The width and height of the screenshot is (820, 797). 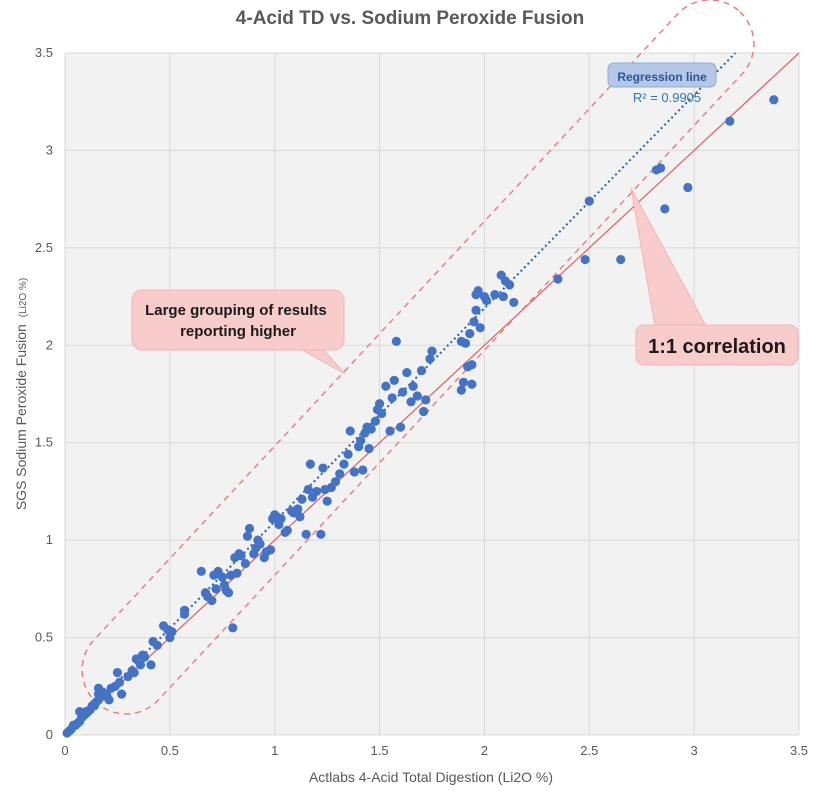 What do you see at coordinates (694, 750) in the screenshot?
I see `x-tick-label: 3` at bounding box center [694, 750].